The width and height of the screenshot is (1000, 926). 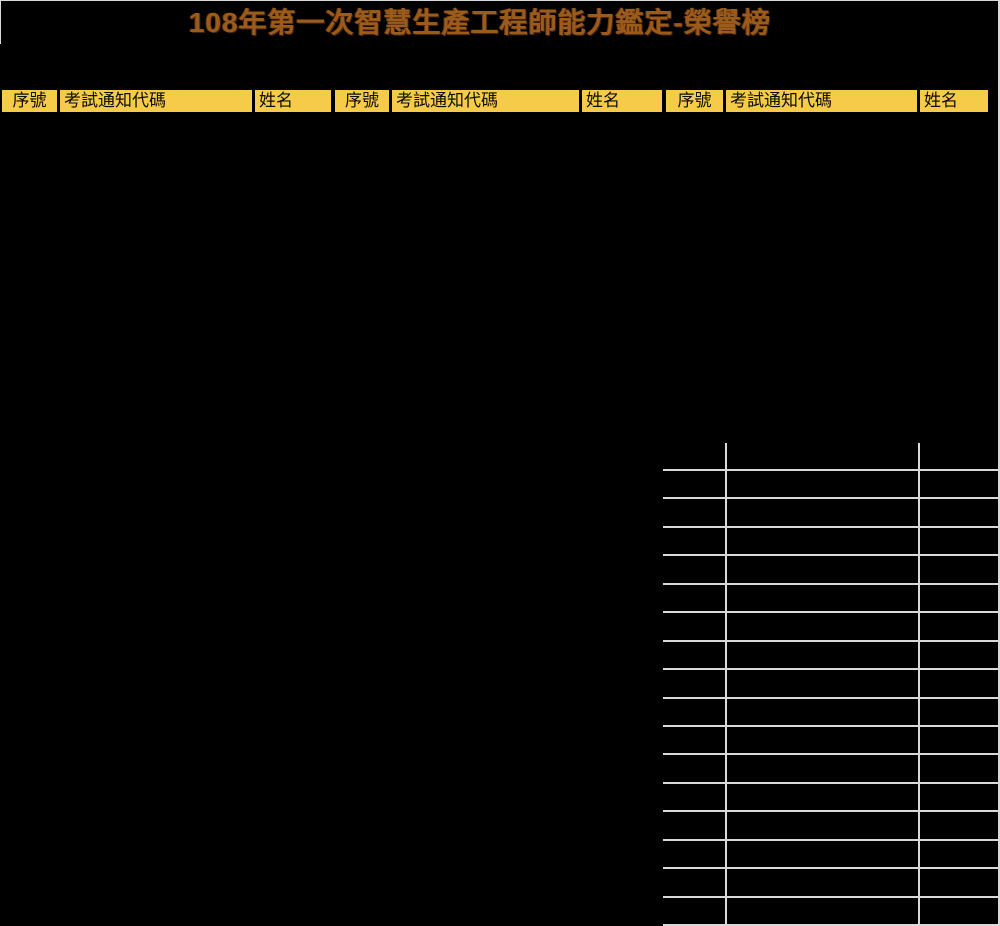 What do you see at coordinates (694, 101) in the screenshot?
I see `header-cell-serial-3: 序號` at bounding box center [694, 101].